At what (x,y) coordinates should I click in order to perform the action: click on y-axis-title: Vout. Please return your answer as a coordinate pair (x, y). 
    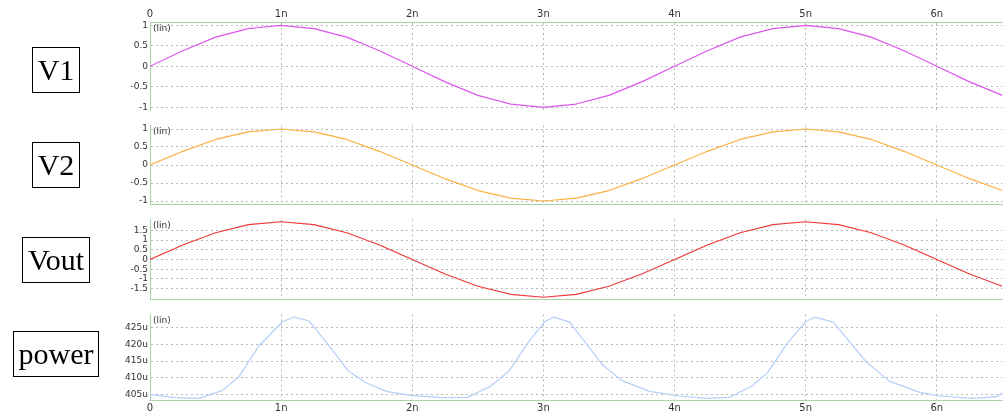
    Looking at the image, I should click on (56, 259).